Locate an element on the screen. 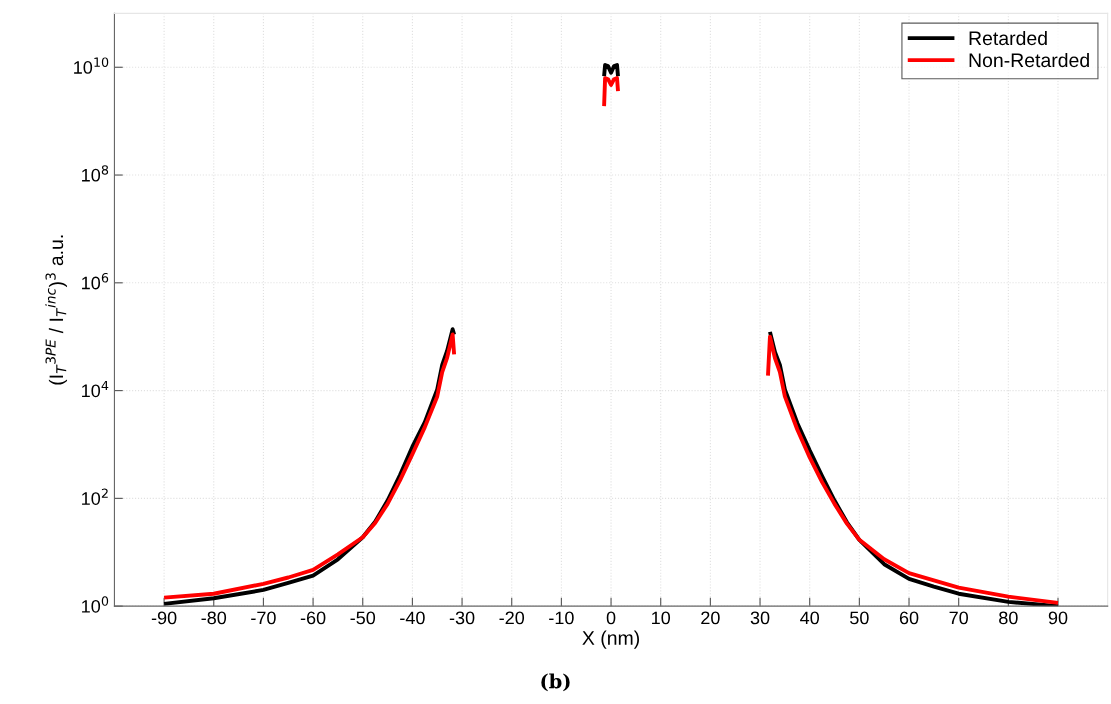 This screenshot has width=1111, height=704. x-tick-label: 20 is located at coordinates (710, 618).